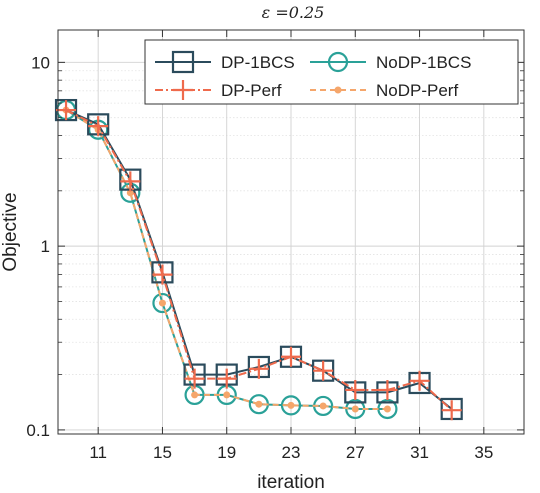 The image size is (540, 493). What do you see at coordinates (183, 90) in the screenshot?
I see `legend-marker-dp-perf` at bounding box center [183, 90].